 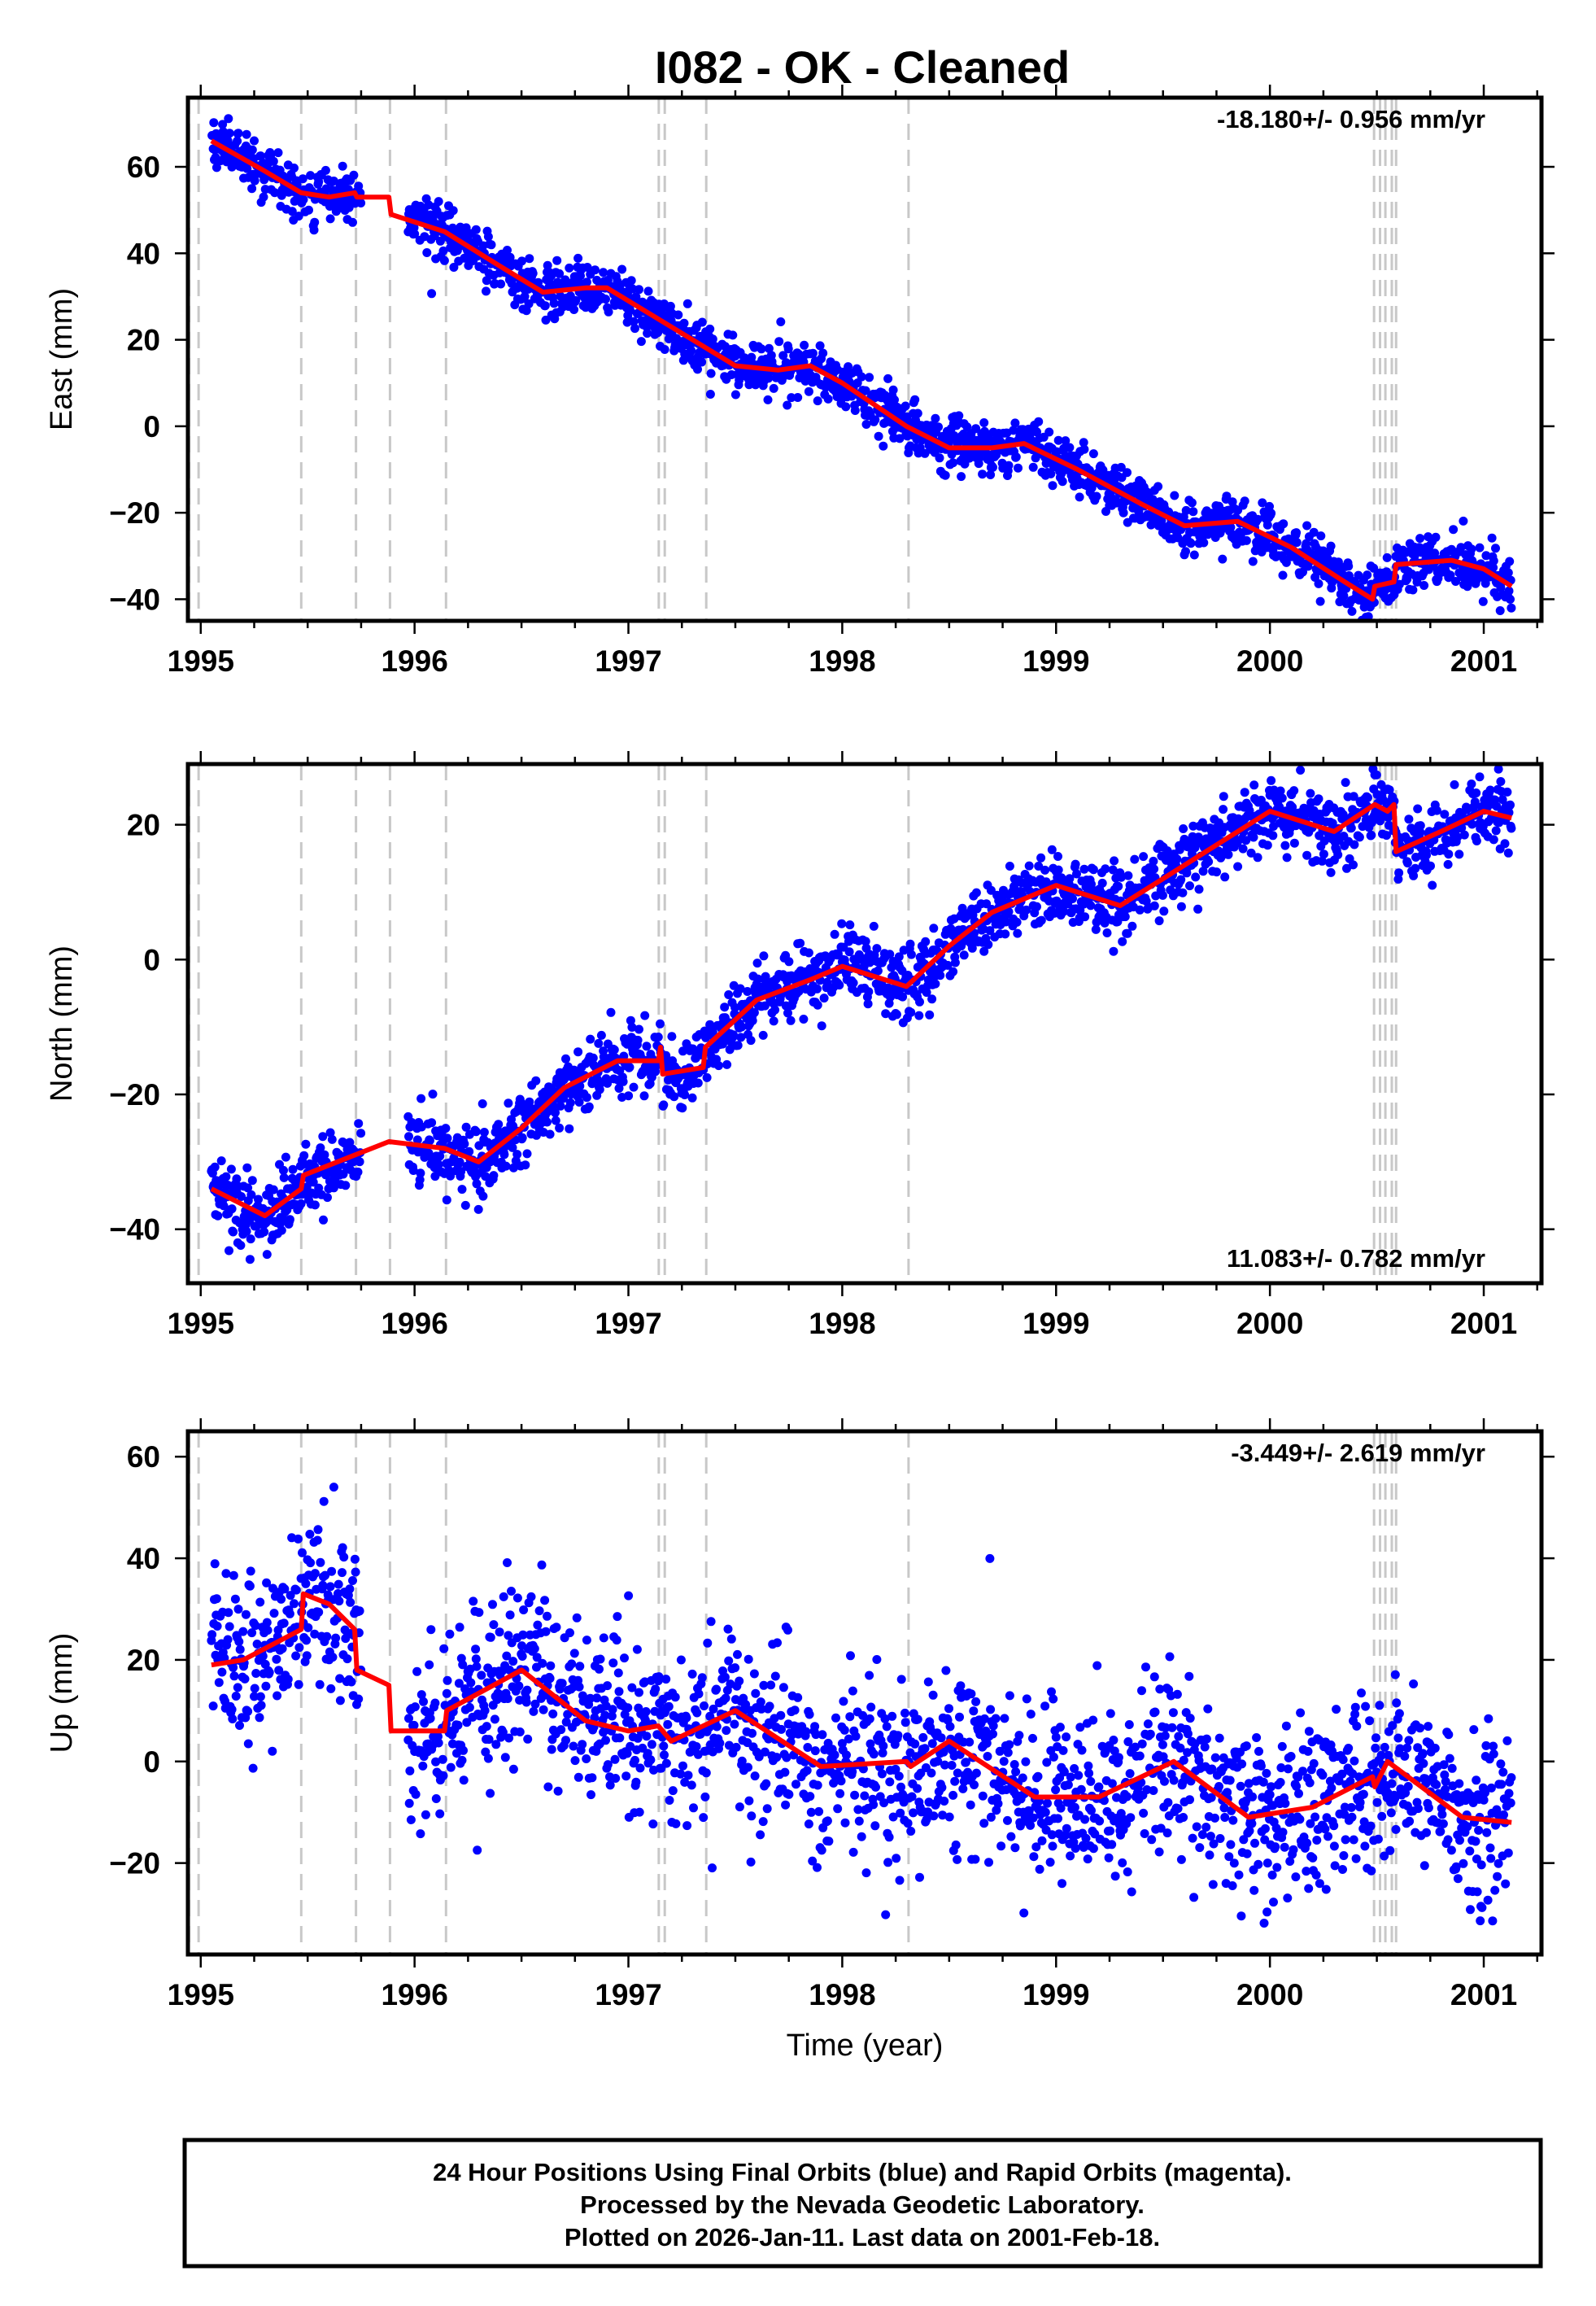 What do you see at coordinates (628, 661) in the screenshot?
I see `x-tick-label: 1997` at bounding box center [628, 661].